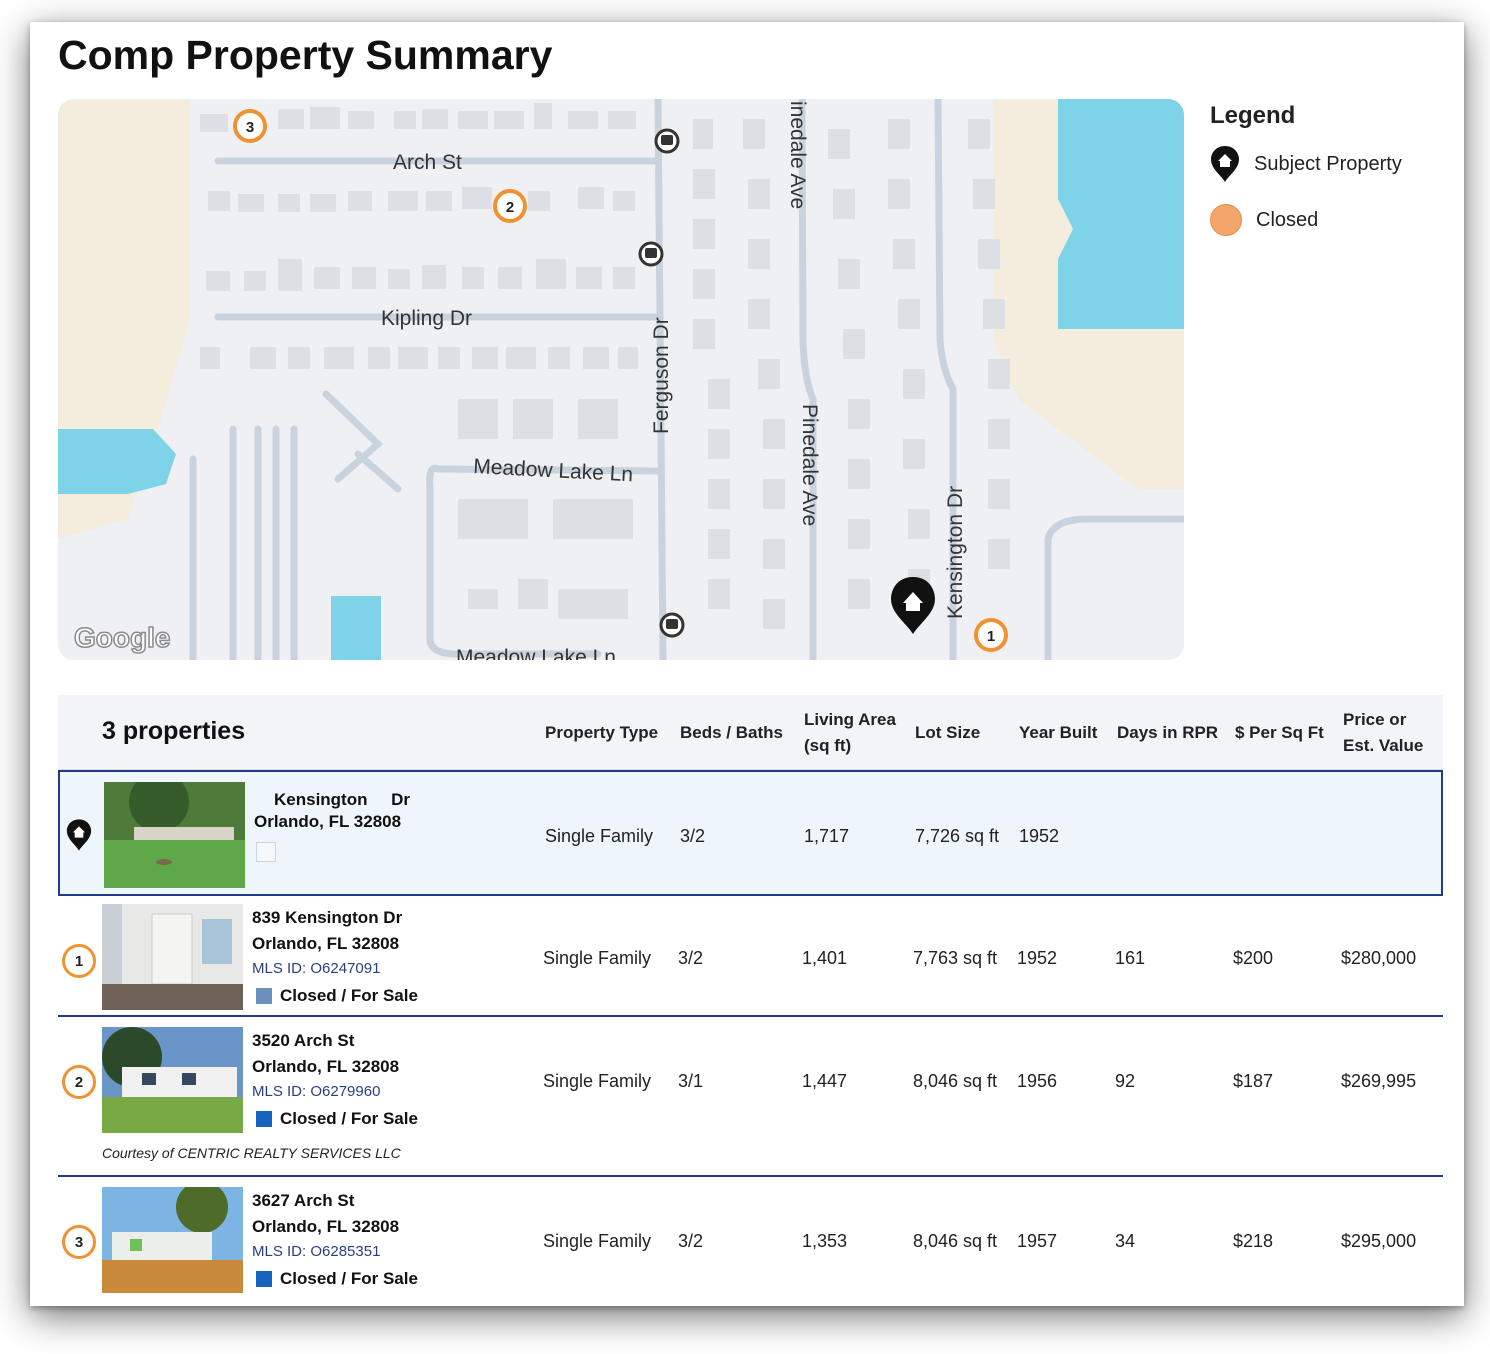  Describe the element at coordinates (79, 1082) in the screenshot. I see `comp-marker-2: 2` at that location.